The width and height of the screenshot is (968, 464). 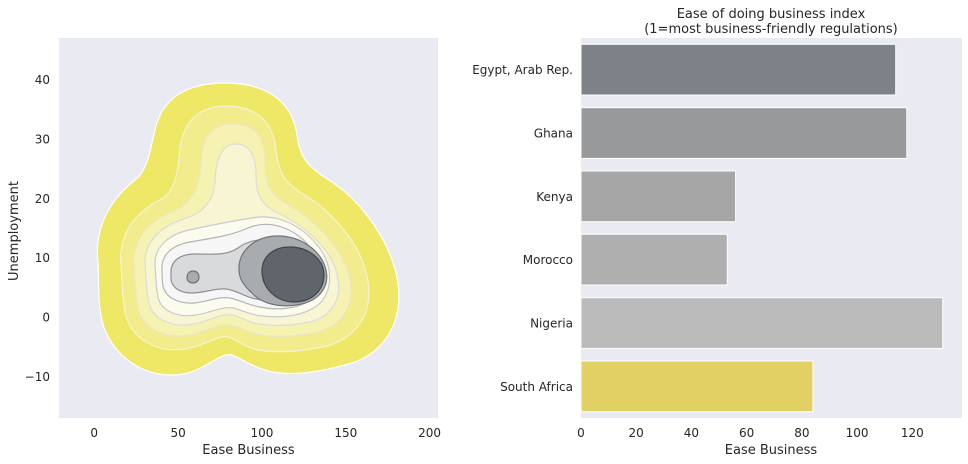 I want to click on bar-x-tick-label: 100, so click(x=857, y=433).